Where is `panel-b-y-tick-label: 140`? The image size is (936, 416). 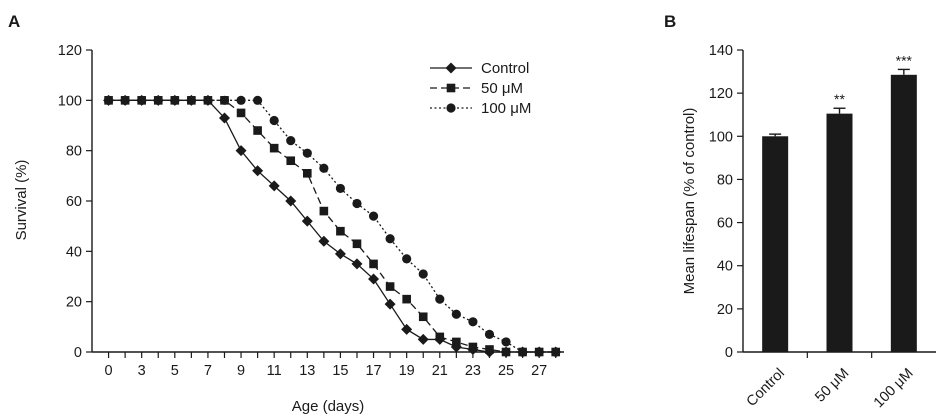 panel-b-y-tick-label: 140 is located at coordinates (721, 51).